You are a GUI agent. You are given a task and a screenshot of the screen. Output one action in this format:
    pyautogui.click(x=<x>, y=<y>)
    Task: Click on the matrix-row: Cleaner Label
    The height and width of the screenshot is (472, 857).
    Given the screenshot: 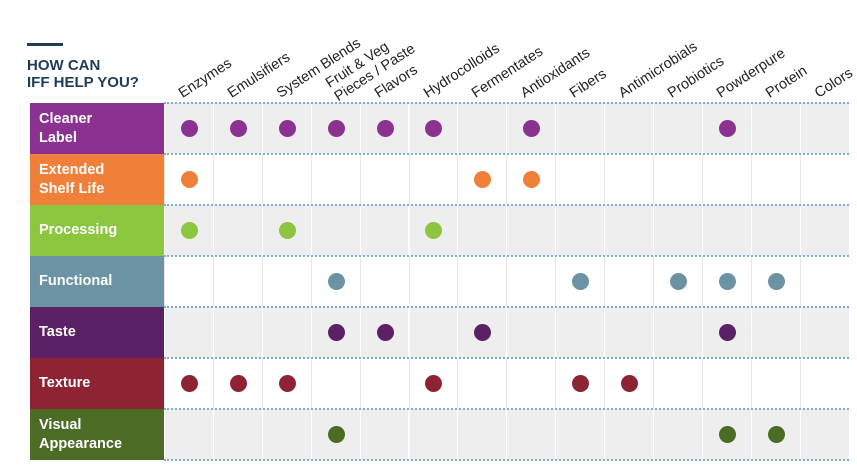 What is the action you would take?
    pyautogui.click(x=439, y=128)
    